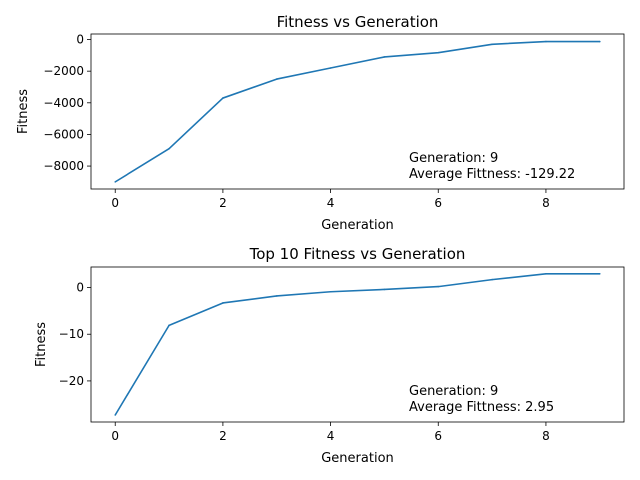 The height and width of the screenshot is (480, 640). Describe the element at coordinates (63, 103) in the screenshot. I see `y-tick-label: −4000` at that location.